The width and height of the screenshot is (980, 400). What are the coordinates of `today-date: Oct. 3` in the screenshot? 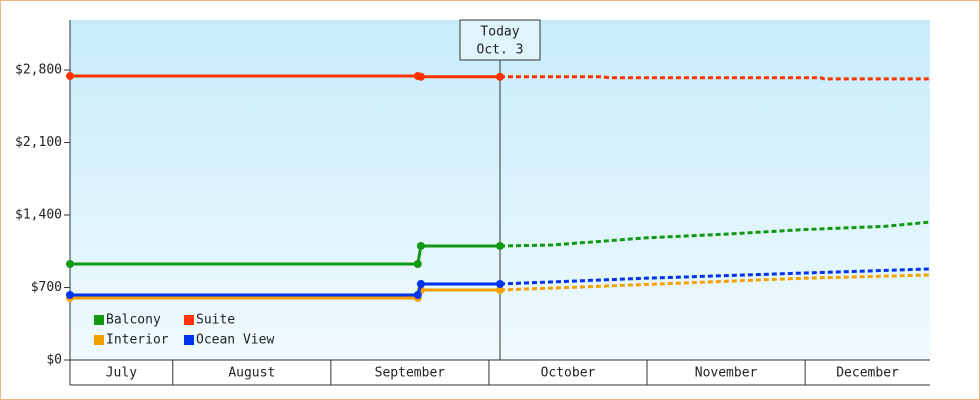 It's located at (500, 50).